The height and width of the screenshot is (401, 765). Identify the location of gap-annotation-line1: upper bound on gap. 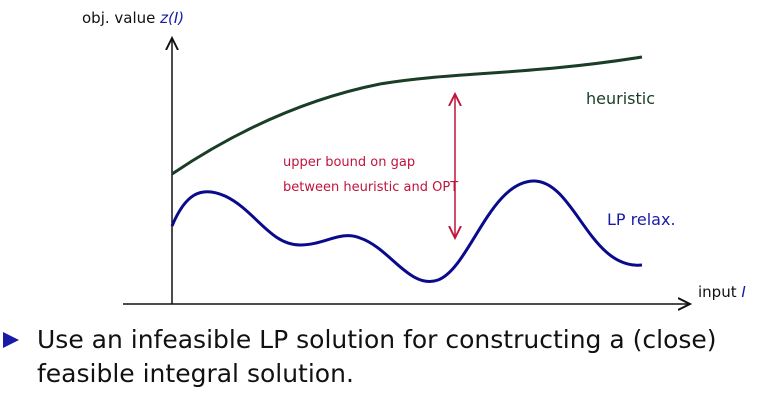
(349, 162).